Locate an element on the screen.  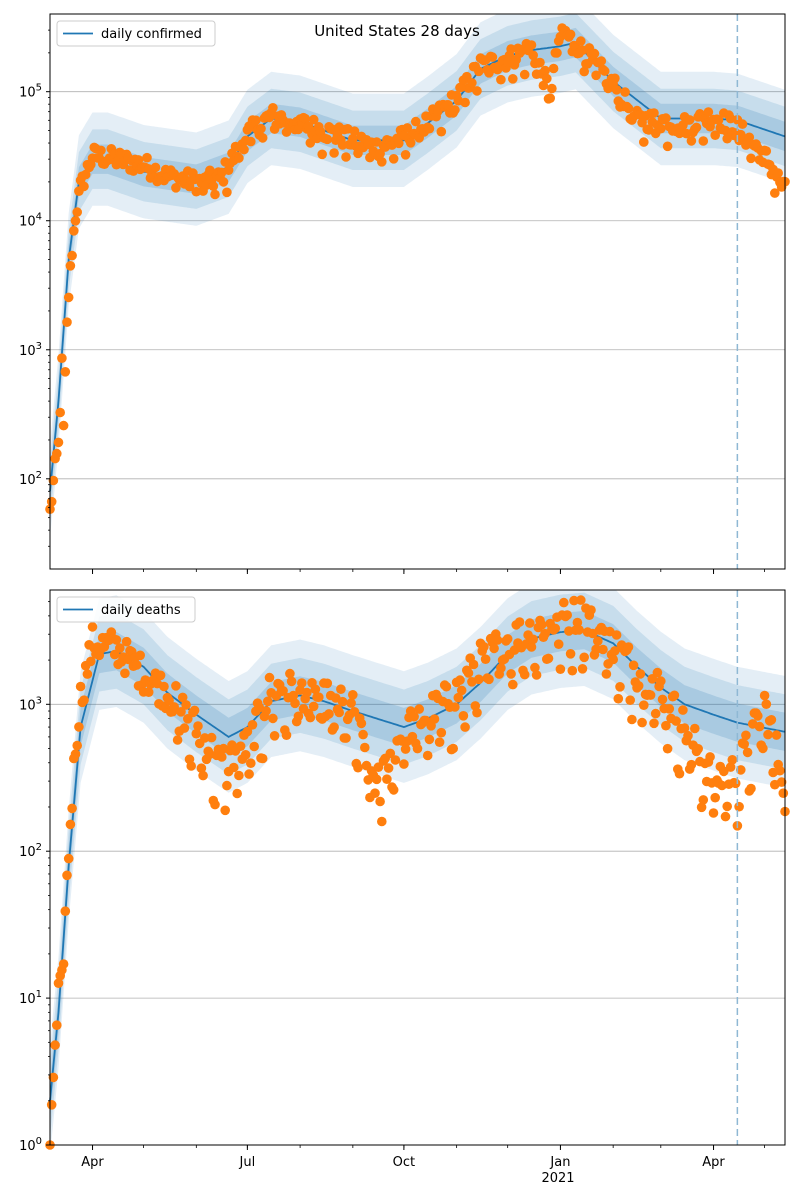
top-legend: daily confirmed is located at coordinates (136, 33).